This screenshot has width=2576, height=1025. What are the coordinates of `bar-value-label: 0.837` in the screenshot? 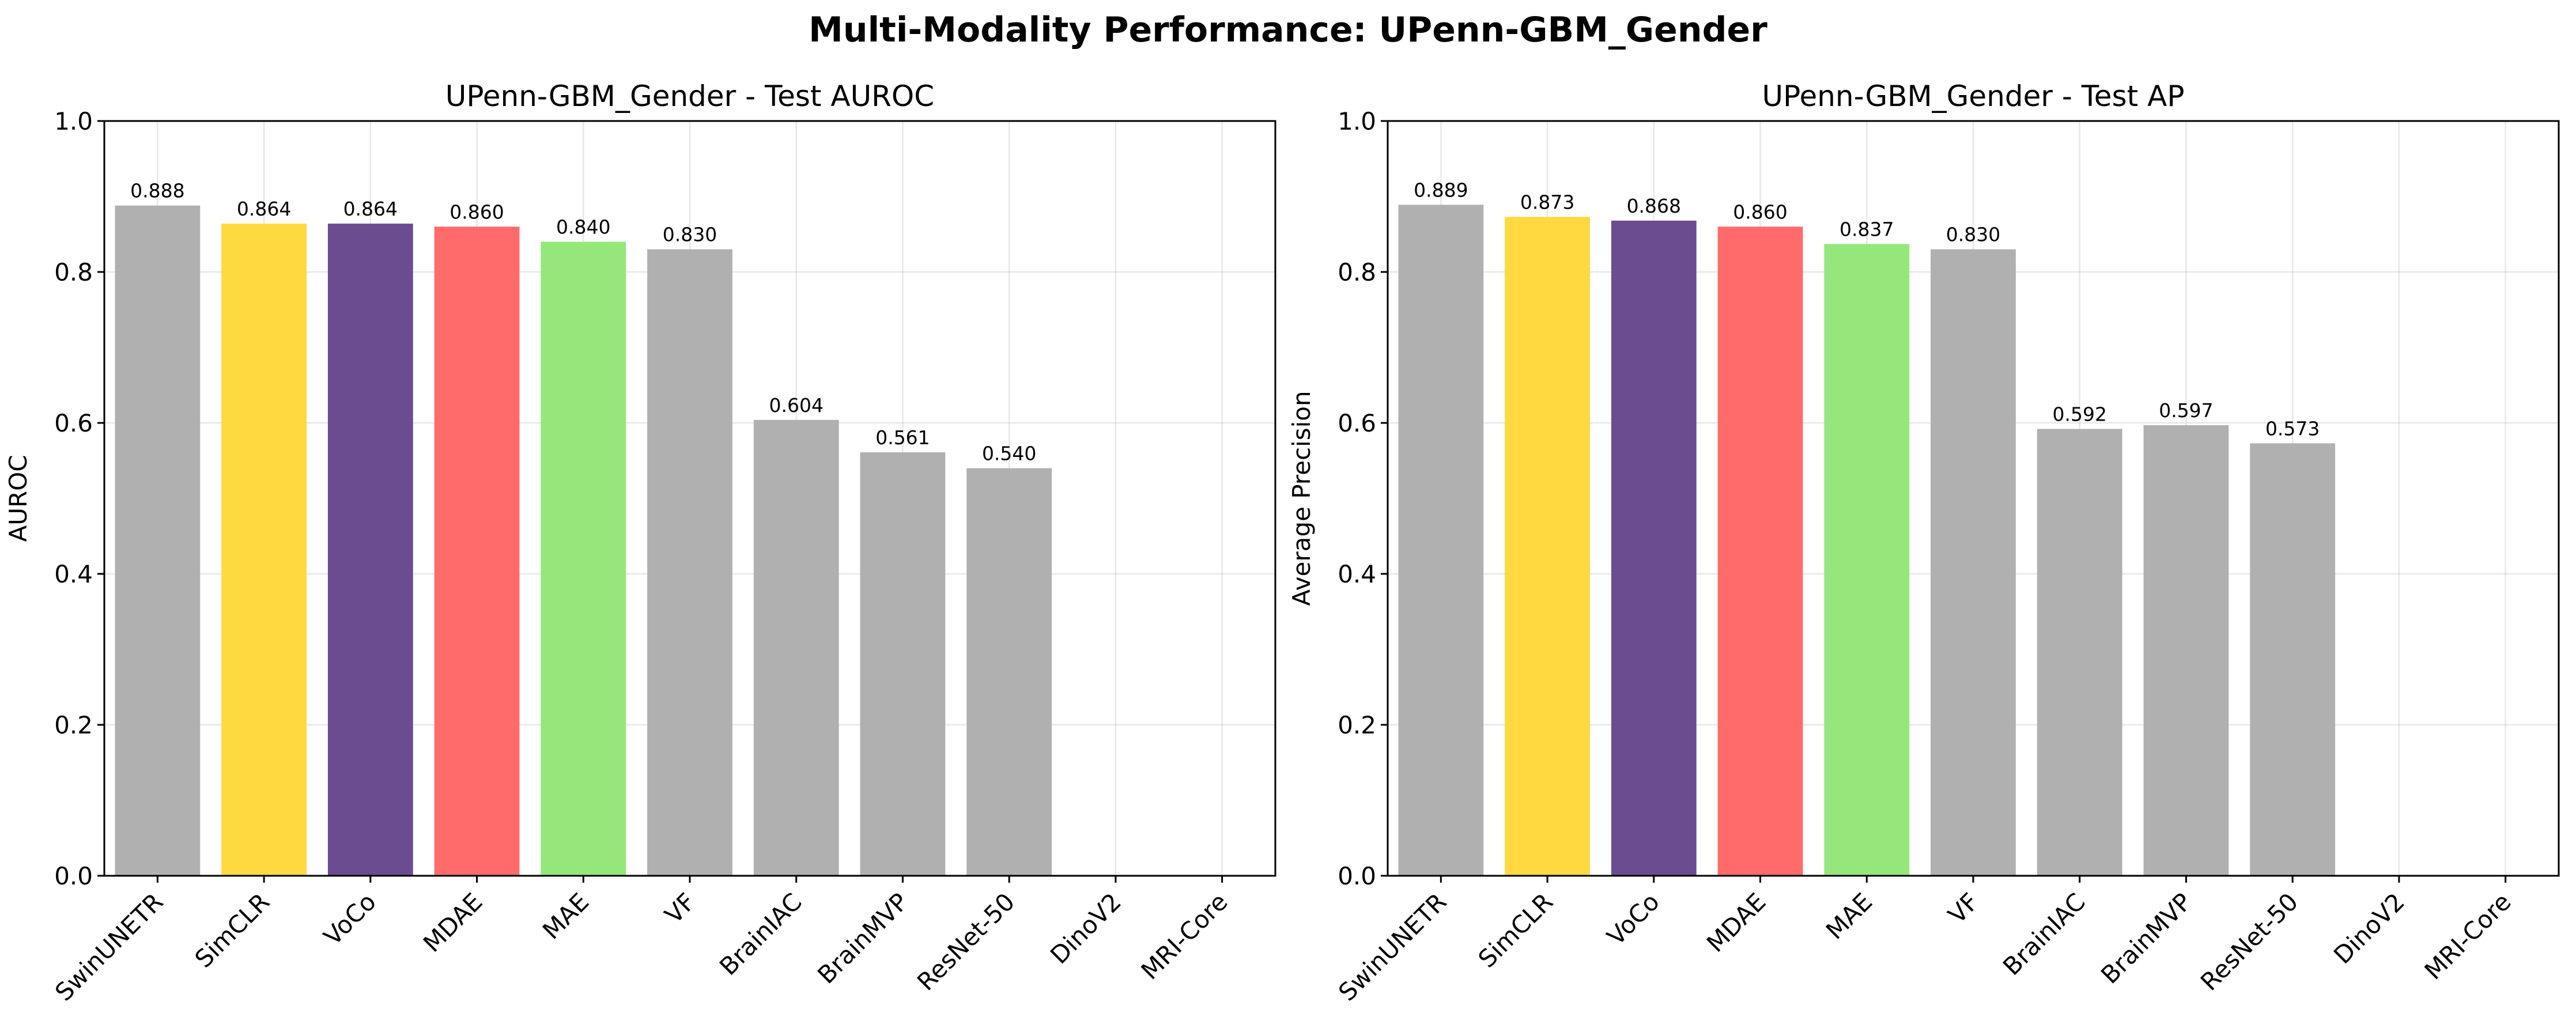 It's located at (1867, 229).